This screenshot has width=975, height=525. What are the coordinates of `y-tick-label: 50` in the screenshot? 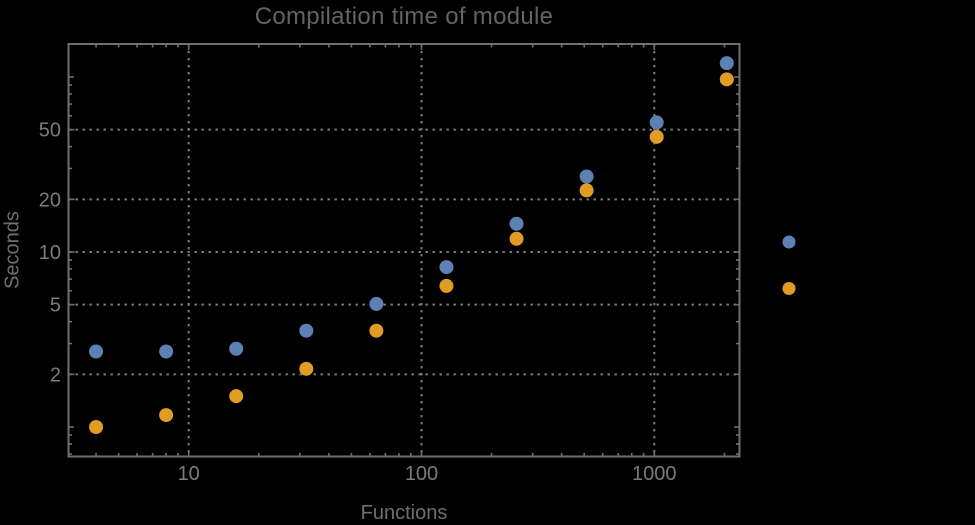 It's located at (50, 131).